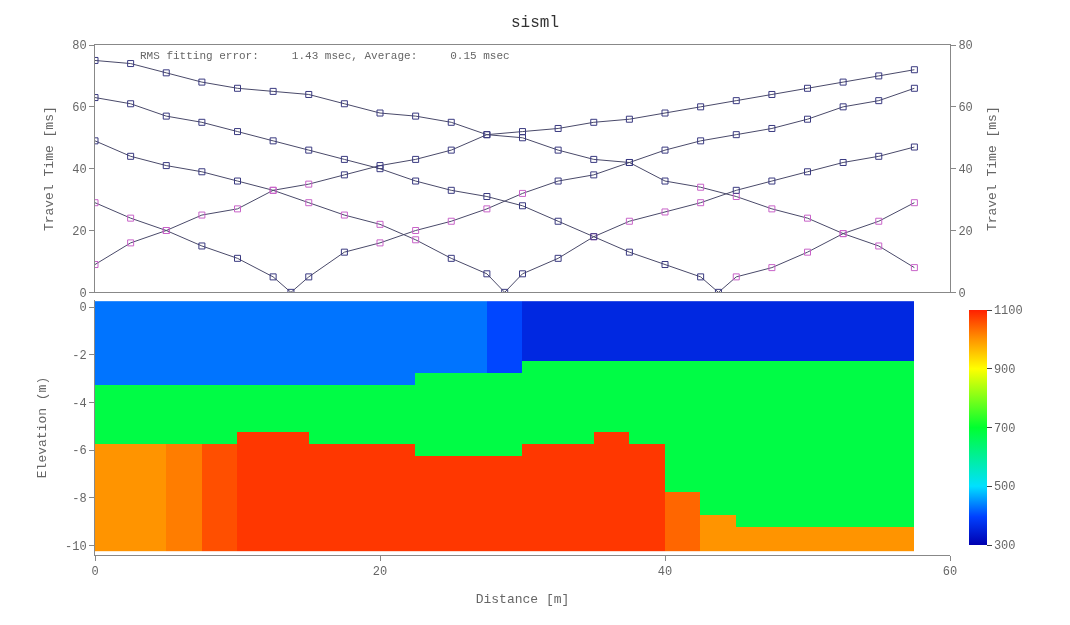 The width and height of the screenshot is (1070, 625). What do you see at coordinates (79, 231) in the screenshot?
I see `y-tick-label: 20` at bounding box center [79, 231].